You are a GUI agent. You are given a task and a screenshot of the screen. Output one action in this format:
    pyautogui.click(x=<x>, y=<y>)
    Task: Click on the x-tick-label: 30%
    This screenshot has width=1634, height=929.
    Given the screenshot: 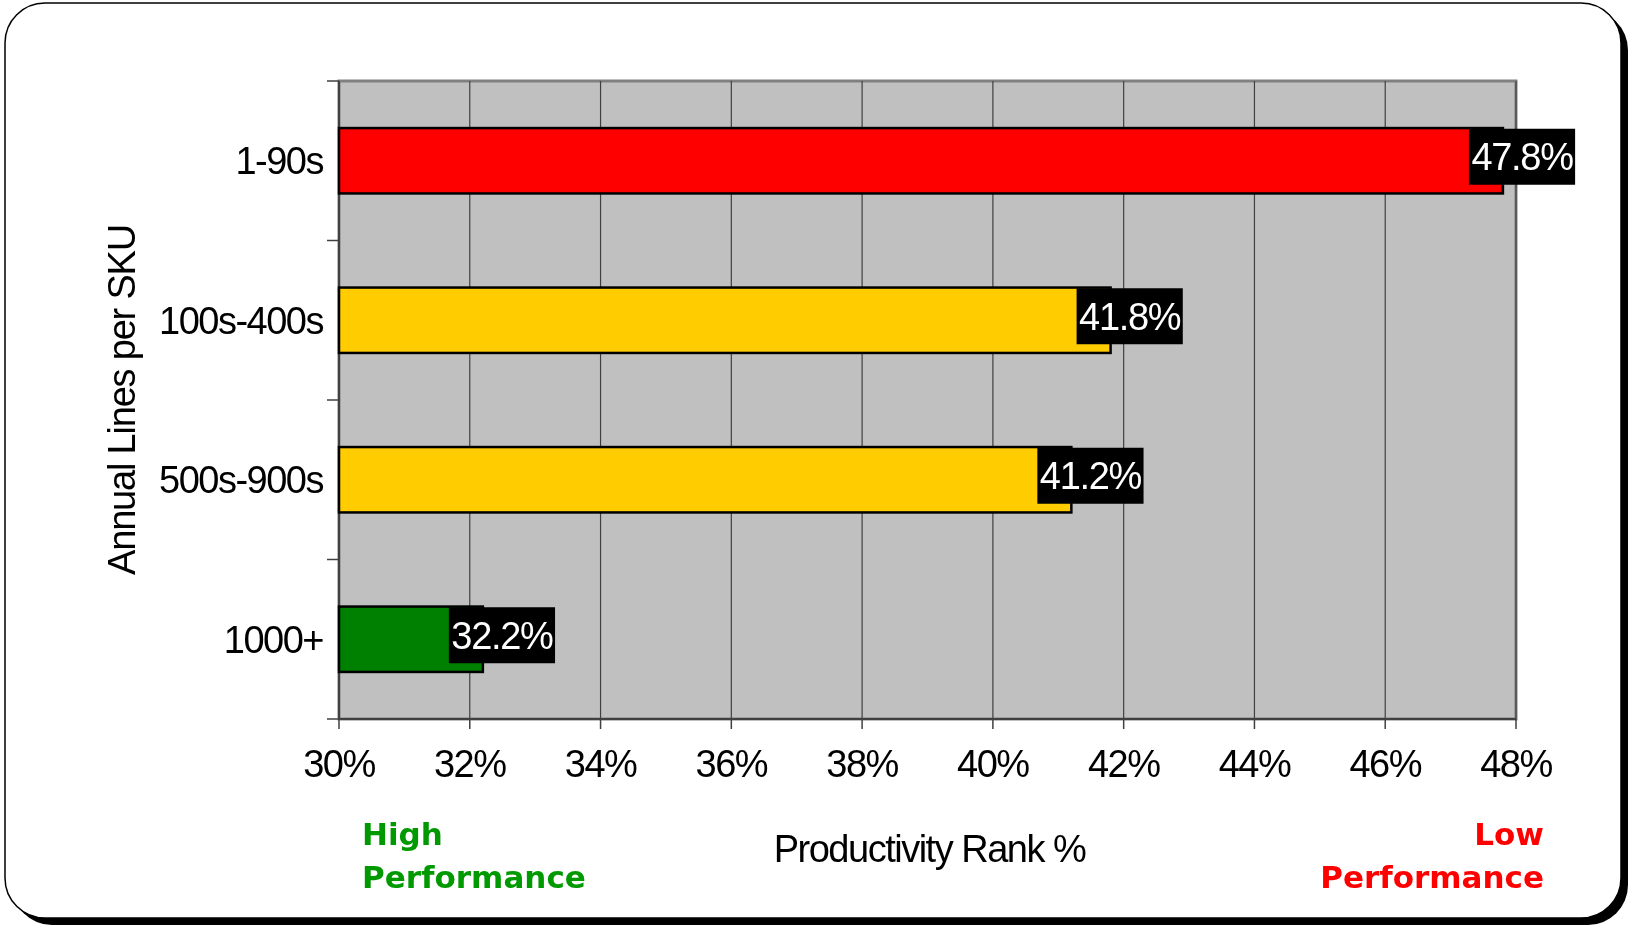 What is the action you would take?
    pyautogui.click(x=339, y=764)
    